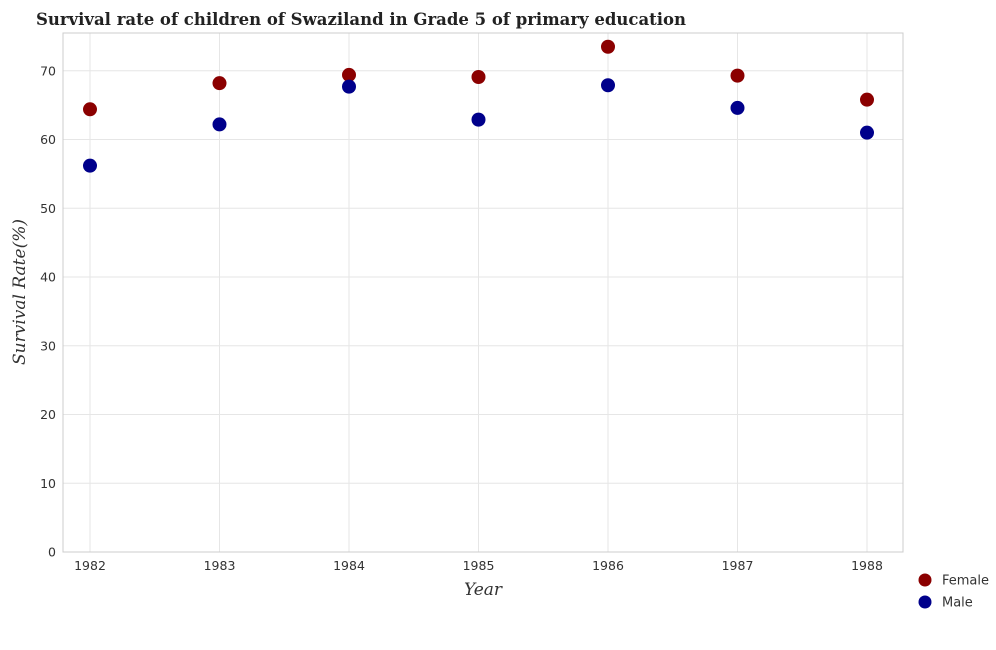 Image resolution: width=996 pixels, height=650 pixels. What do you see at coordinates (220, 565) in the screenshot?
I see `x-tick-label: 1983` at bounding box center [220, 565].